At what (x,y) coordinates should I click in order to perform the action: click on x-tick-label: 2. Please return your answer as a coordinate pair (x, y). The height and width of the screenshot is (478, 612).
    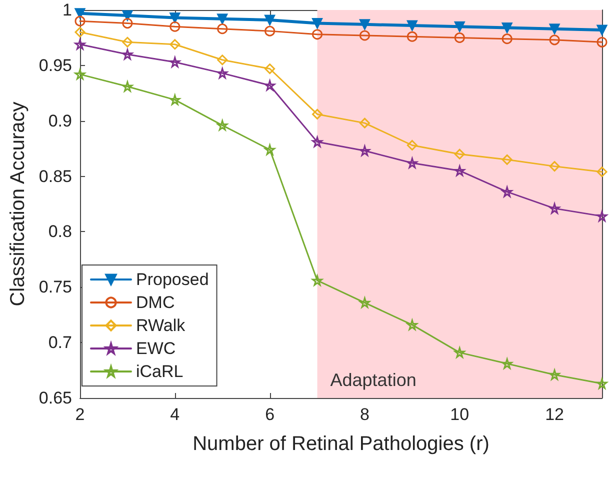
    Looking at the image, I should click on (80, 414).